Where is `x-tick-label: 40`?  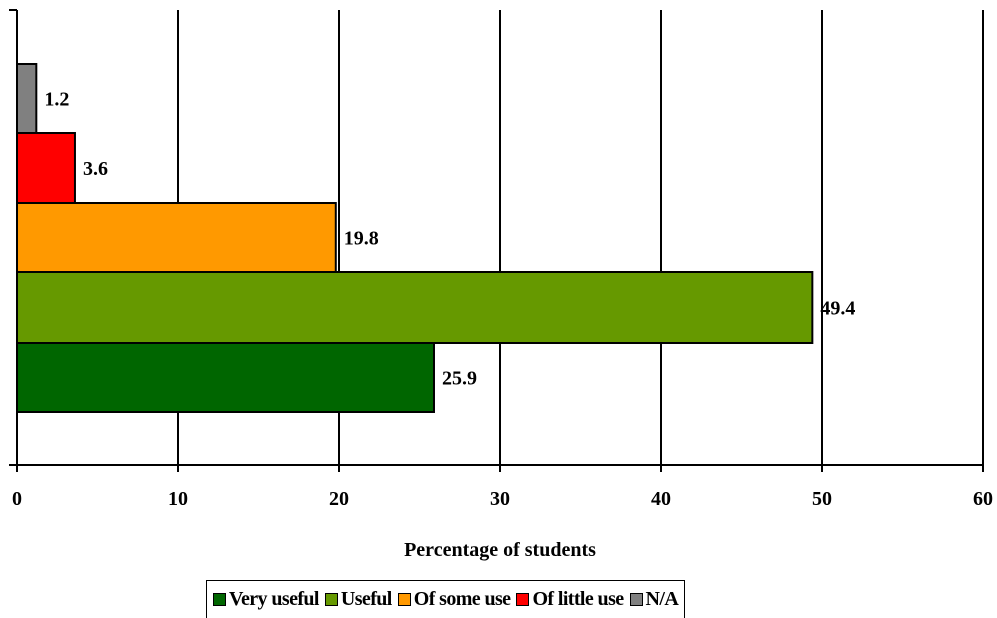
x-tick-label: 40 is located at coordinates (661, 499).